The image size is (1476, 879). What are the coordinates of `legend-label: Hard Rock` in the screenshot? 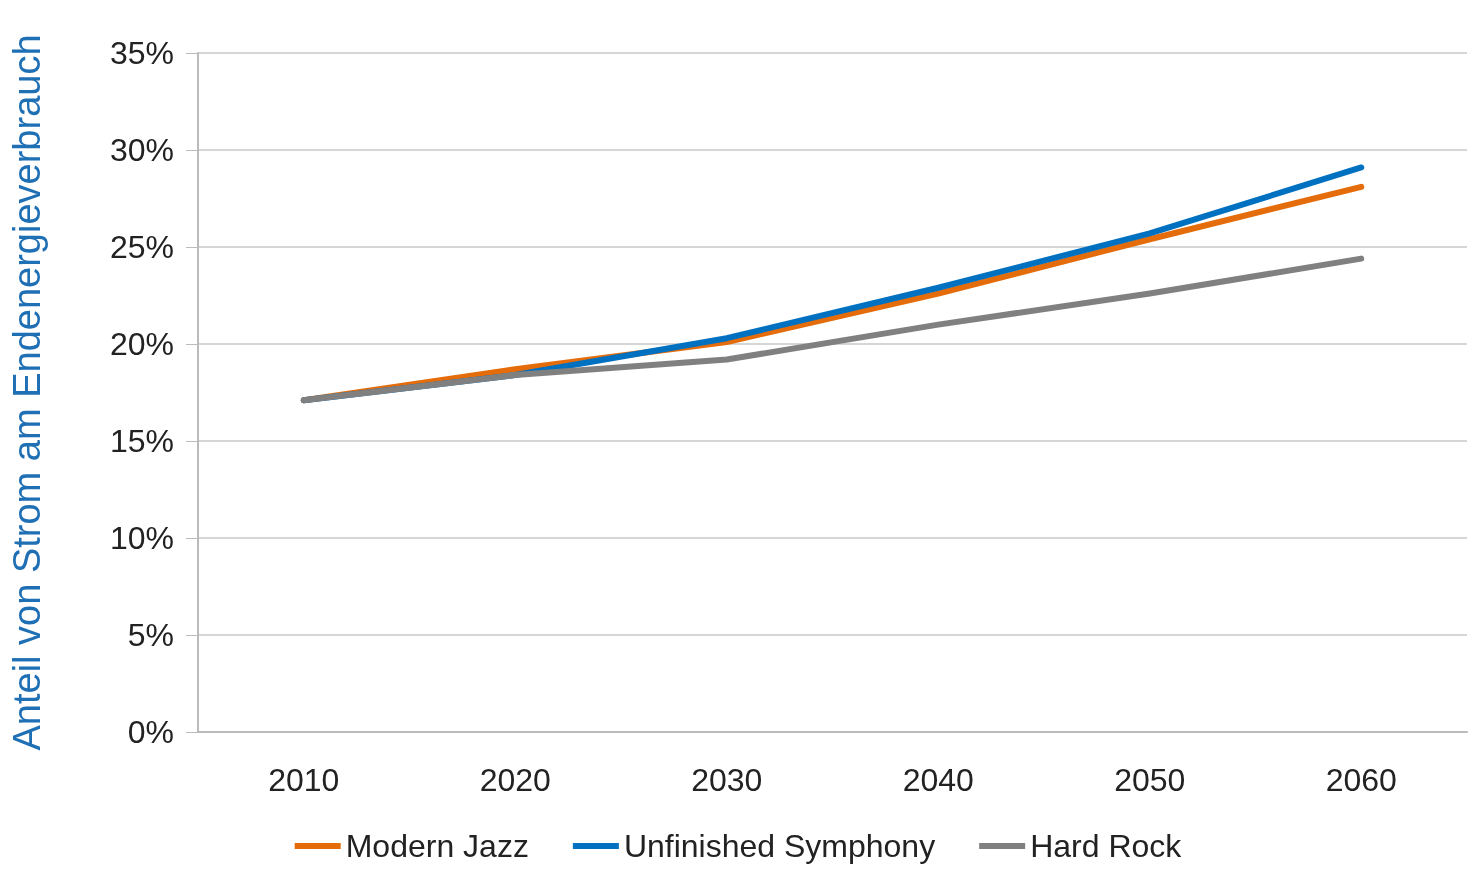 It's located at (1106, 846).